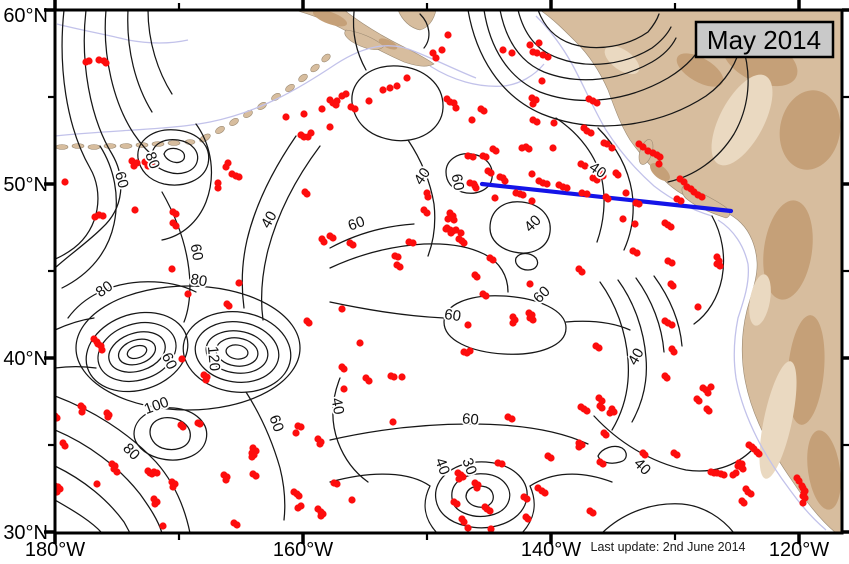 This screenshot has height=564, width=849. I want to click on y-axis-labels: 60°N 50°N 40°N 30°N, so click(25, 274).